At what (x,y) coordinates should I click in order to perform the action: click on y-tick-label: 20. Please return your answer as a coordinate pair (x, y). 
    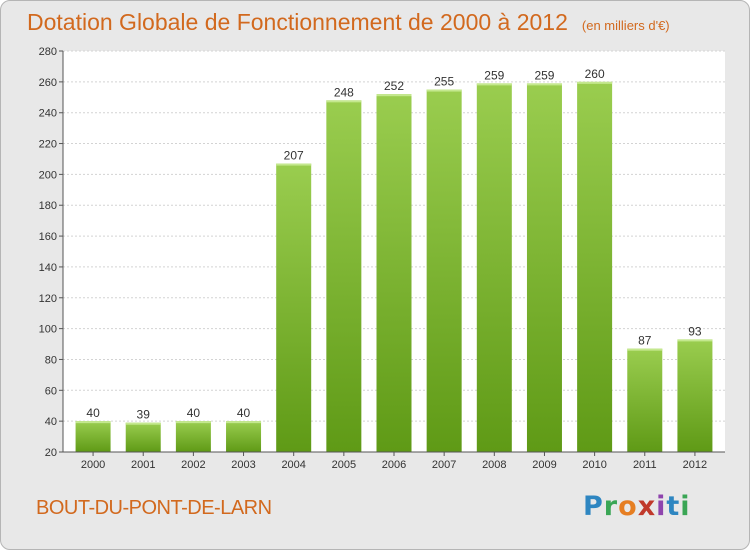
    Looking at the image, I should click on (51, 453).